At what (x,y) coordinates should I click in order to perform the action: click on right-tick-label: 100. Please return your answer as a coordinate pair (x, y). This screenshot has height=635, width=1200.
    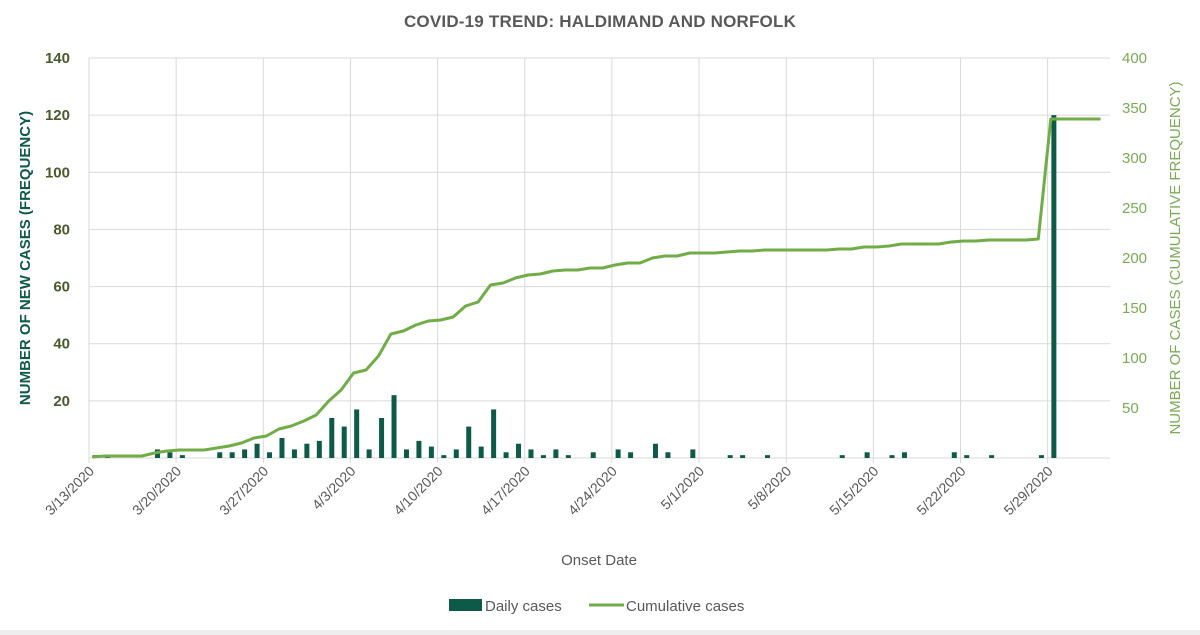
    Looking at the image, I should click on (1134, 358).